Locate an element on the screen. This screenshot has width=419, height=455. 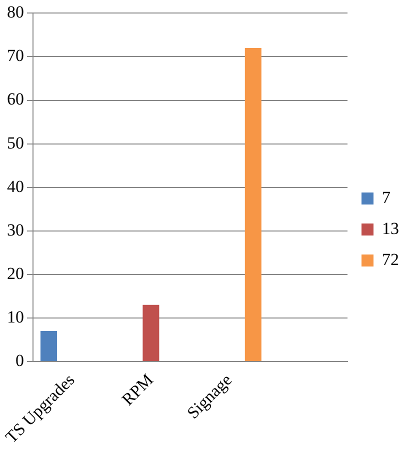
y-tick-label: 20 is located at coordinates (15, 273).